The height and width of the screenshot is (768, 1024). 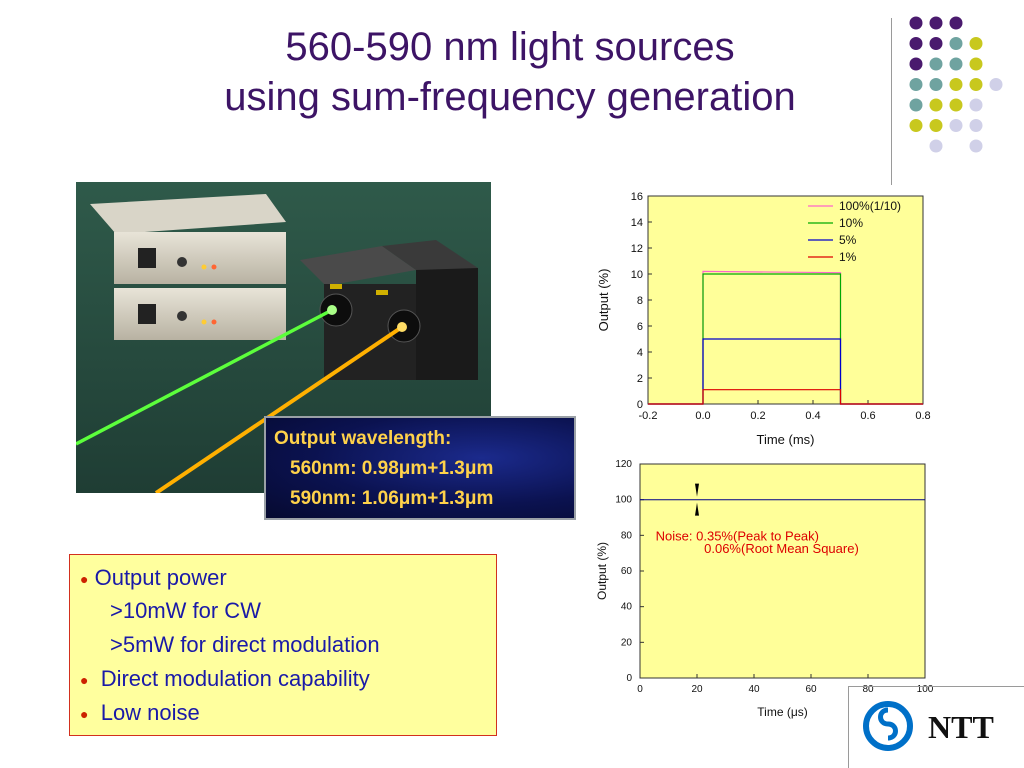 I want to click on bullet-text: Low noise, so click(x=150, y=712).